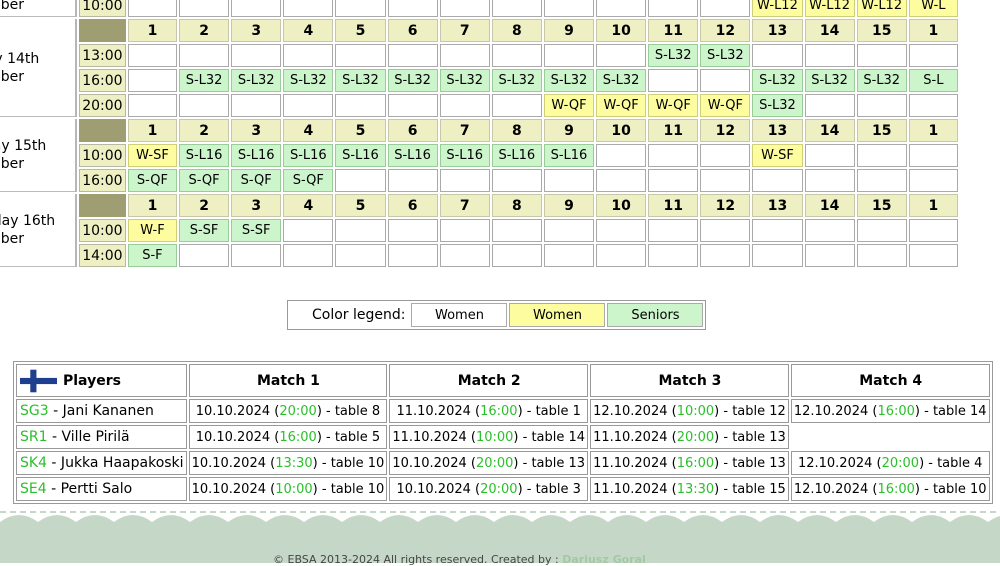 This screenshot has width=1000, height=566. I want to click on table-number-12: 12, so click(725, 205).